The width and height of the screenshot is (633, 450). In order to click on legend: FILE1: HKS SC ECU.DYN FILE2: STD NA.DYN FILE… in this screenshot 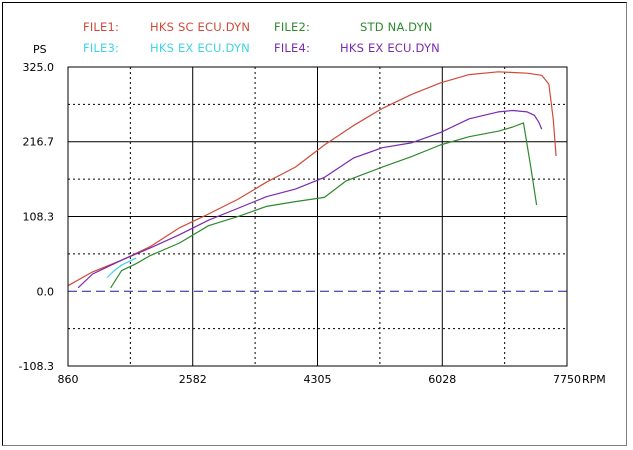, I will do `click(261, 37)`.